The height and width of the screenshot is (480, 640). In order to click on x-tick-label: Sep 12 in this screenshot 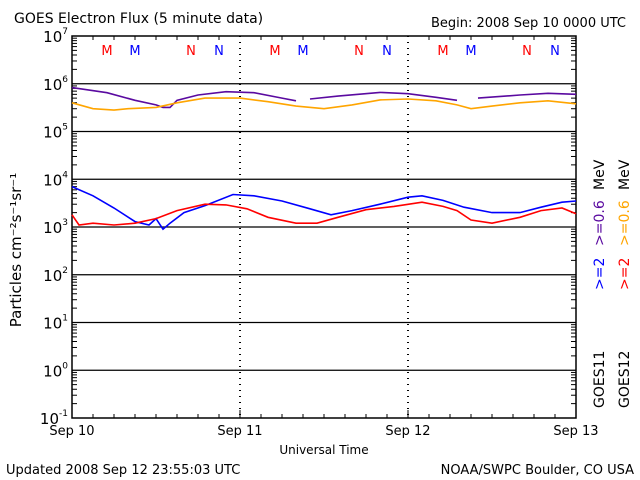, I will do `click(407, 431)`.